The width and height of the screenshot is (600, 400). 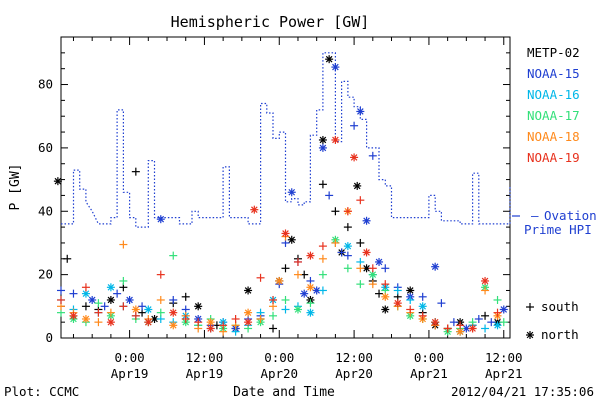 I want to click on y-tick-label: 0, so click(x=49, y=337).